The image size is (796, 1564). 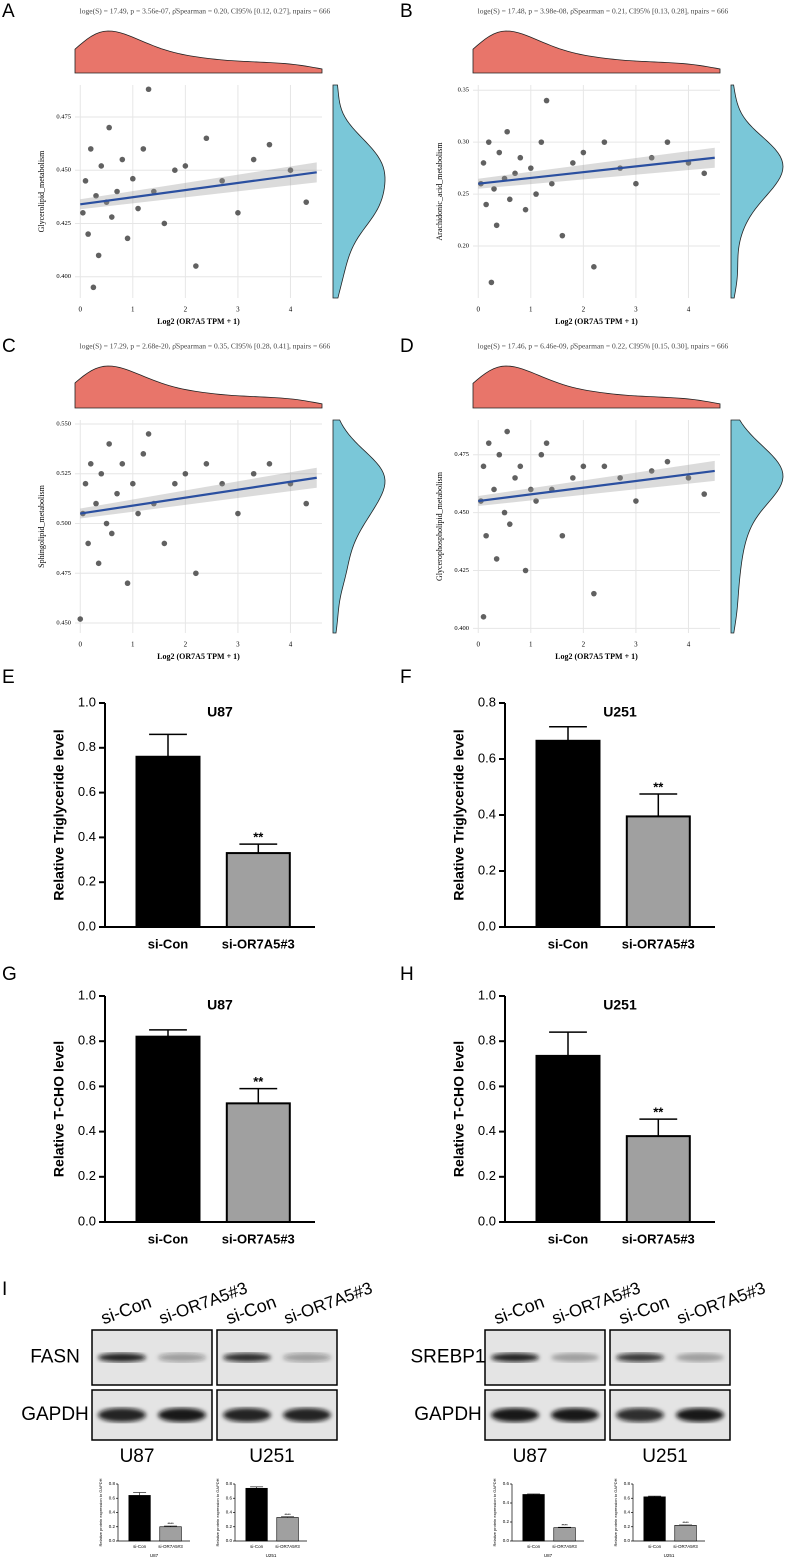 What do you see at coordinates (596, 168) in the screenshot?
I see `confidence-band` at bounding box center [596, 168].